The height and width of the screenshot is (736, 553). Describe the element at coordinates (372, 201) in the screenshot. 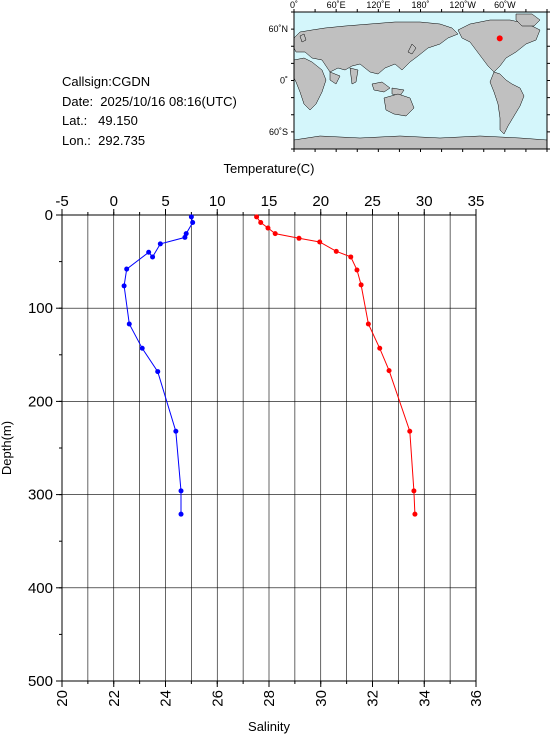

I see `temperature-tick-label: 25` at that location.